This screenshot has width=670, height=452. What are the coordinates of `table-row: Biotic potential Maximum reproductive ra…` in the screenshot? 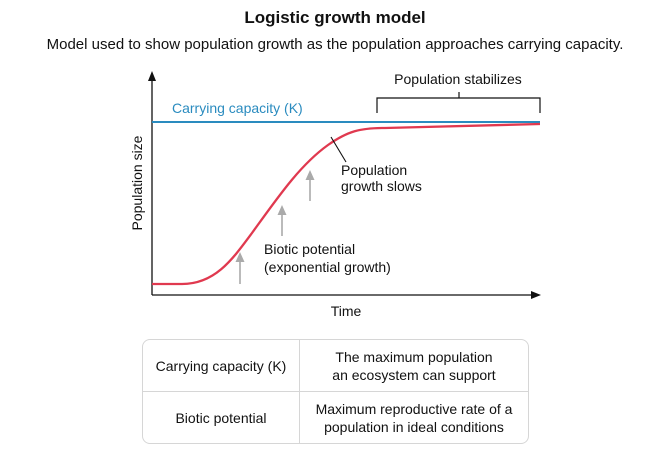 It's located at (335, 417).